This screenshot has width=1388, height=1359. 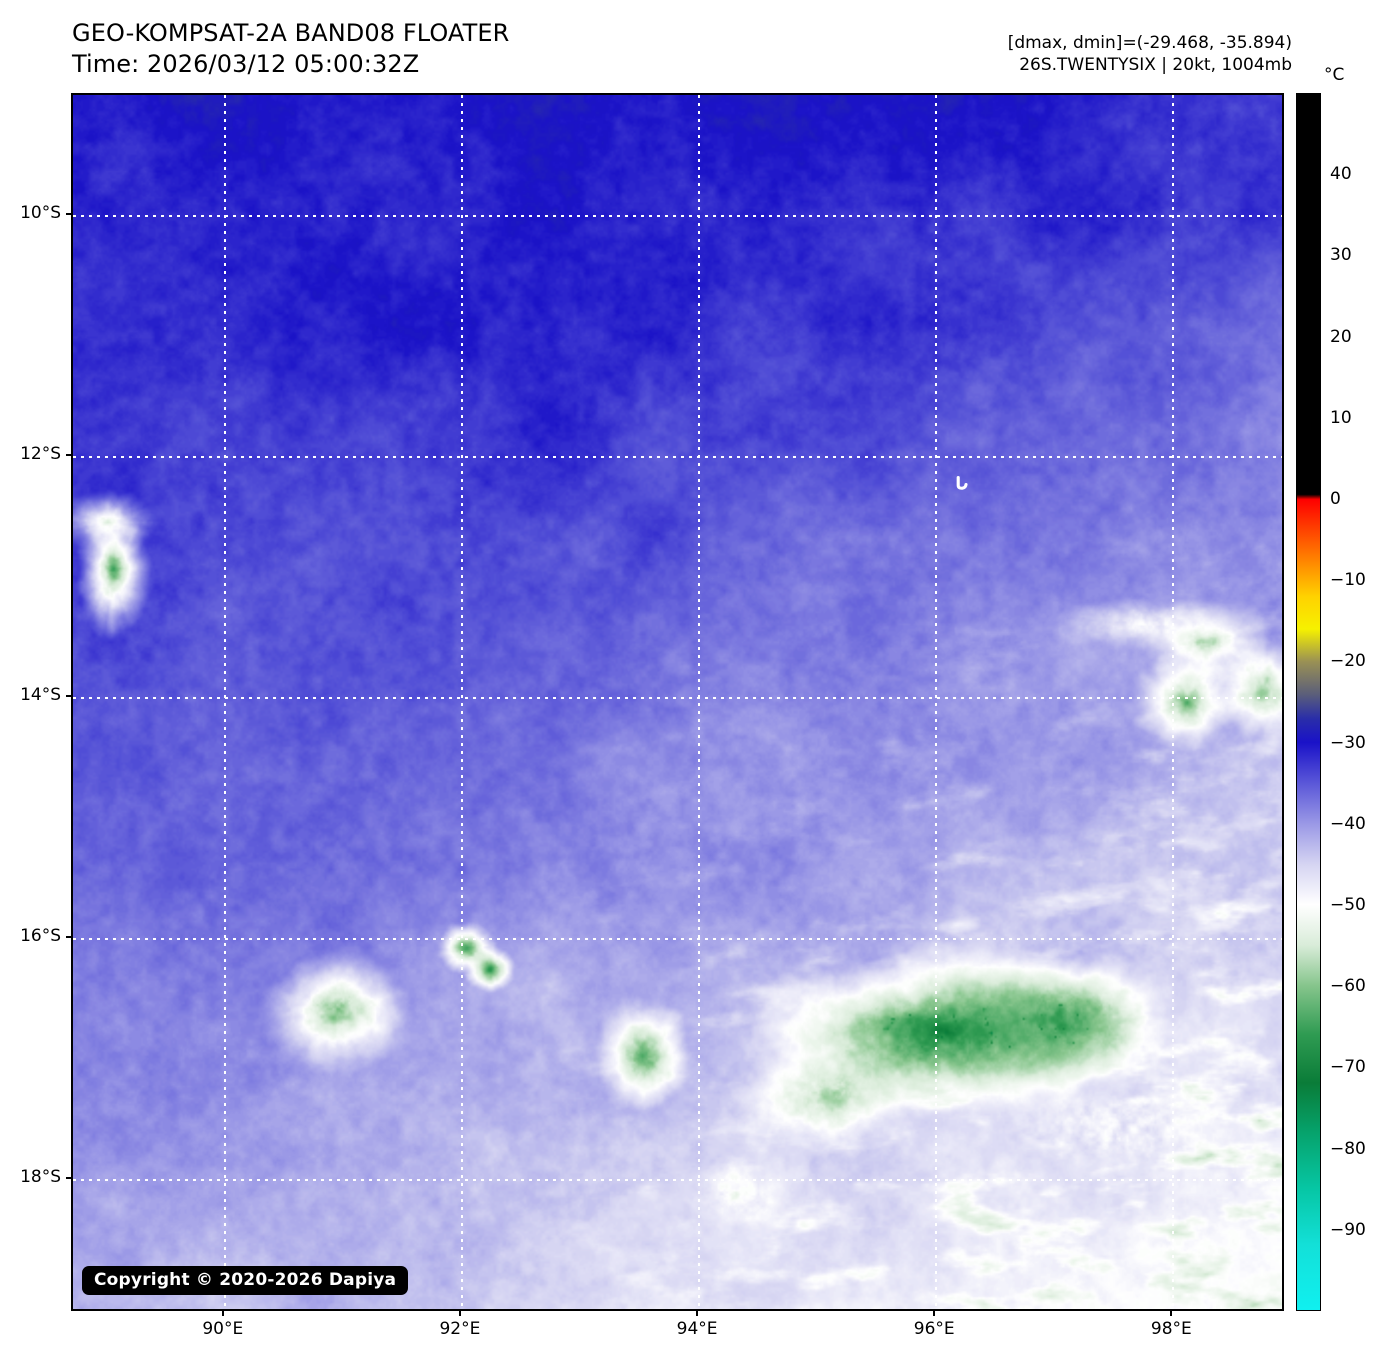 What do you see at coordinates (1348, 1229) in the screenshot?
I see `colorbar-tick-neg90: −90` at bounding box center [1348, 1229].